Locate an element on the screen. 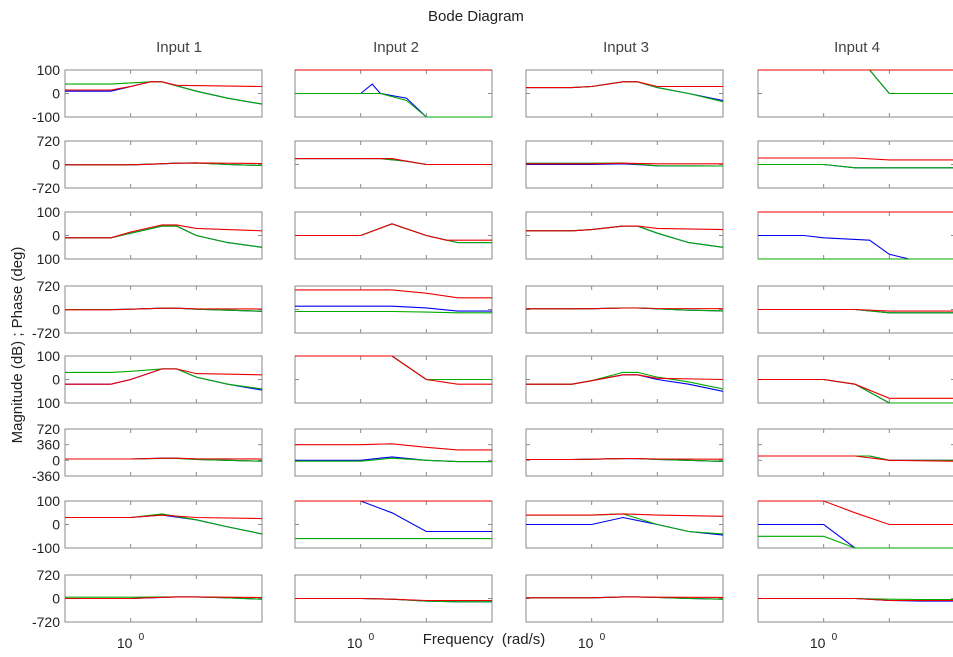  subplot-phase-row4-input4 is located at coordinates (855, 309).